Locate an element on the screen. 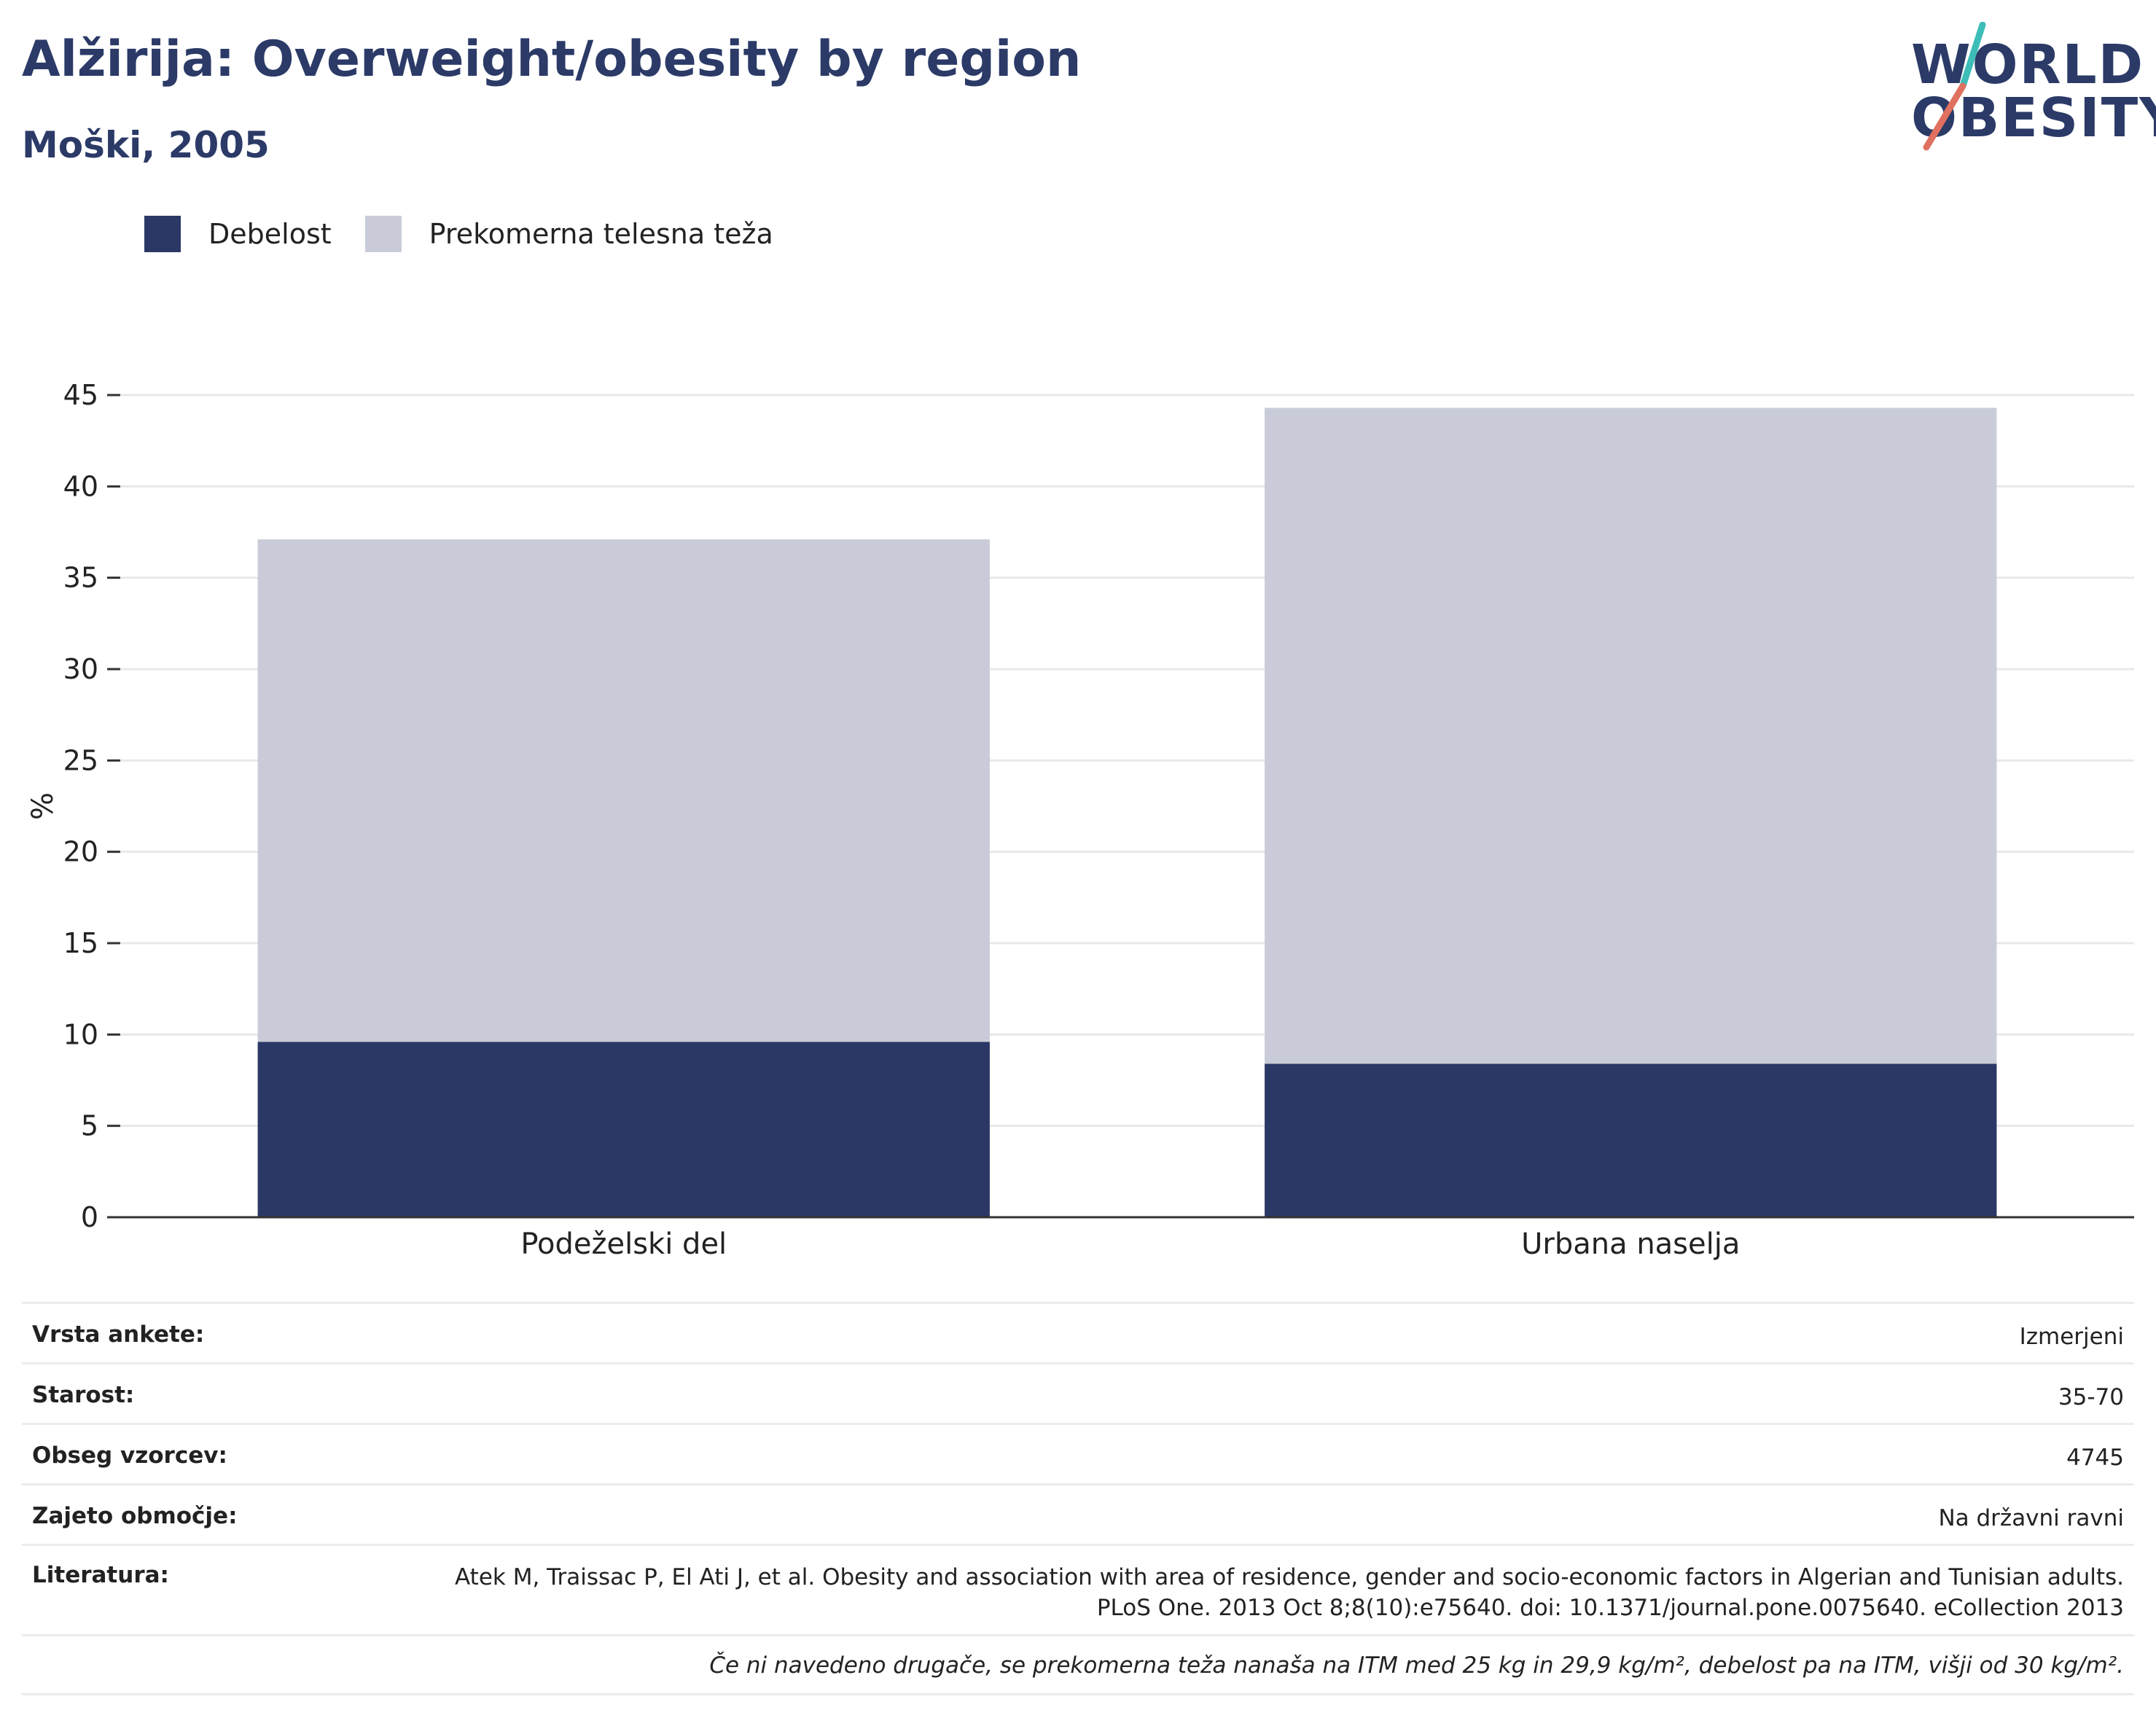 This screenshot has height=1734, width=2156. y-tick-label: 5 is located at coordinates (90, 1126).